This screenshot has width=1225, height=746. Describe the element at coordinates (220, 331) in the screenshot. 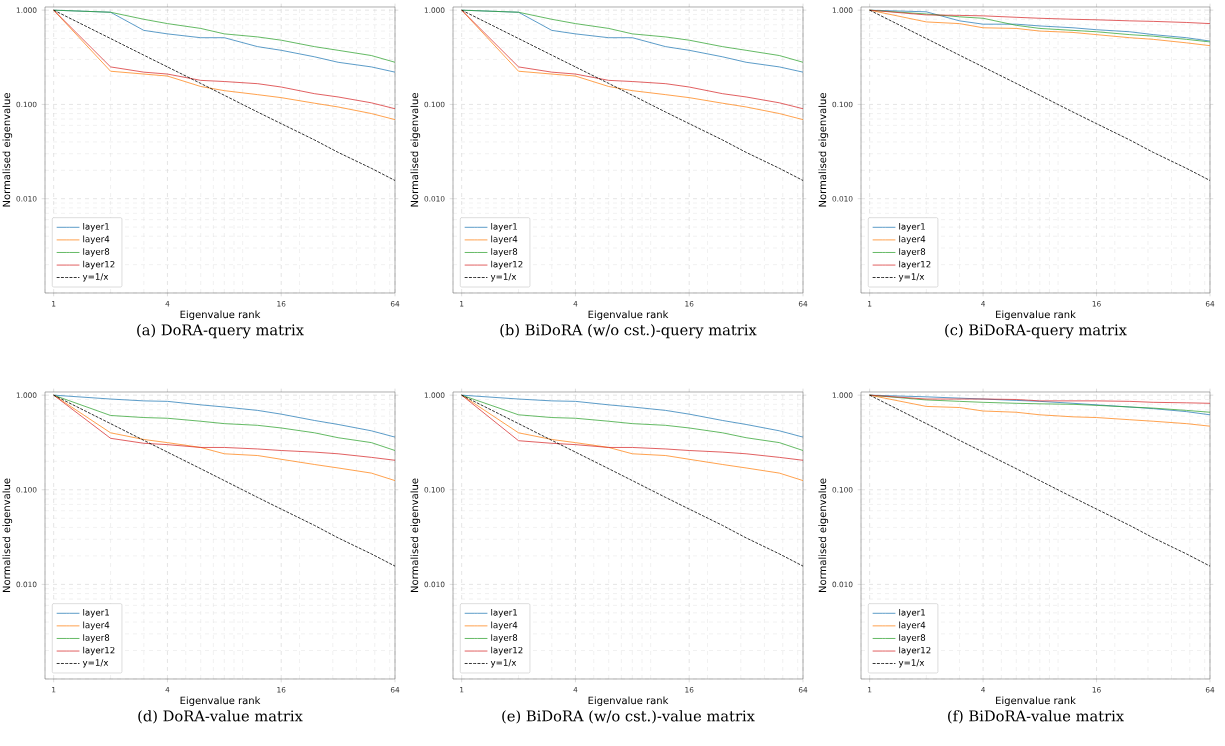

I see `text: (a) DoRA-query matrix` at that location.